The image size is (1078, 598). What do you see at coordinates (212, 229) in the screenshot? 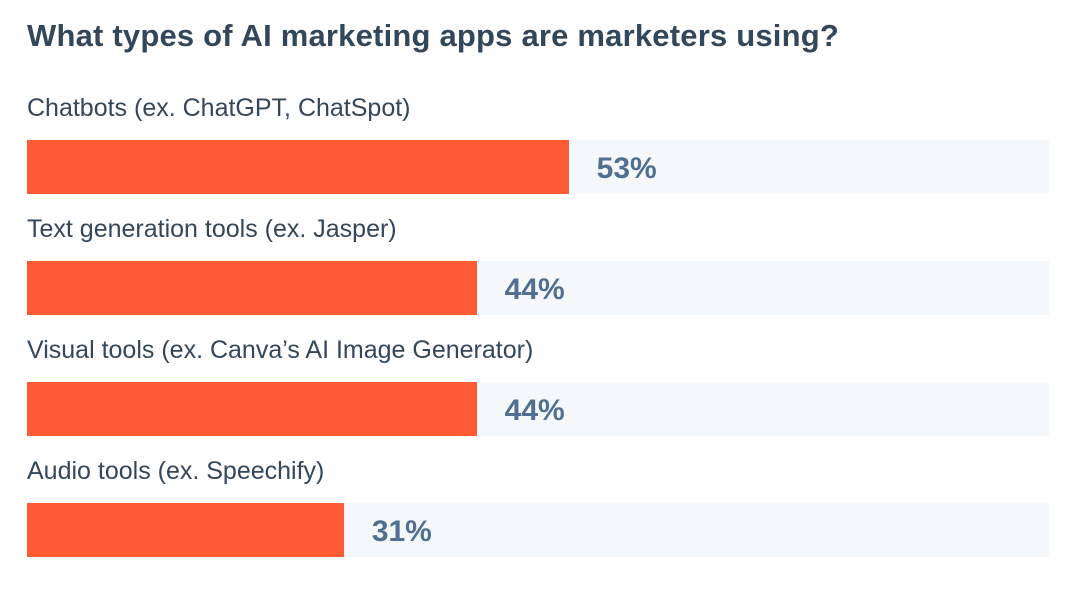
I see `category-label: Text generation tools (ex. Jasper)` at bounding box center [212, 229].